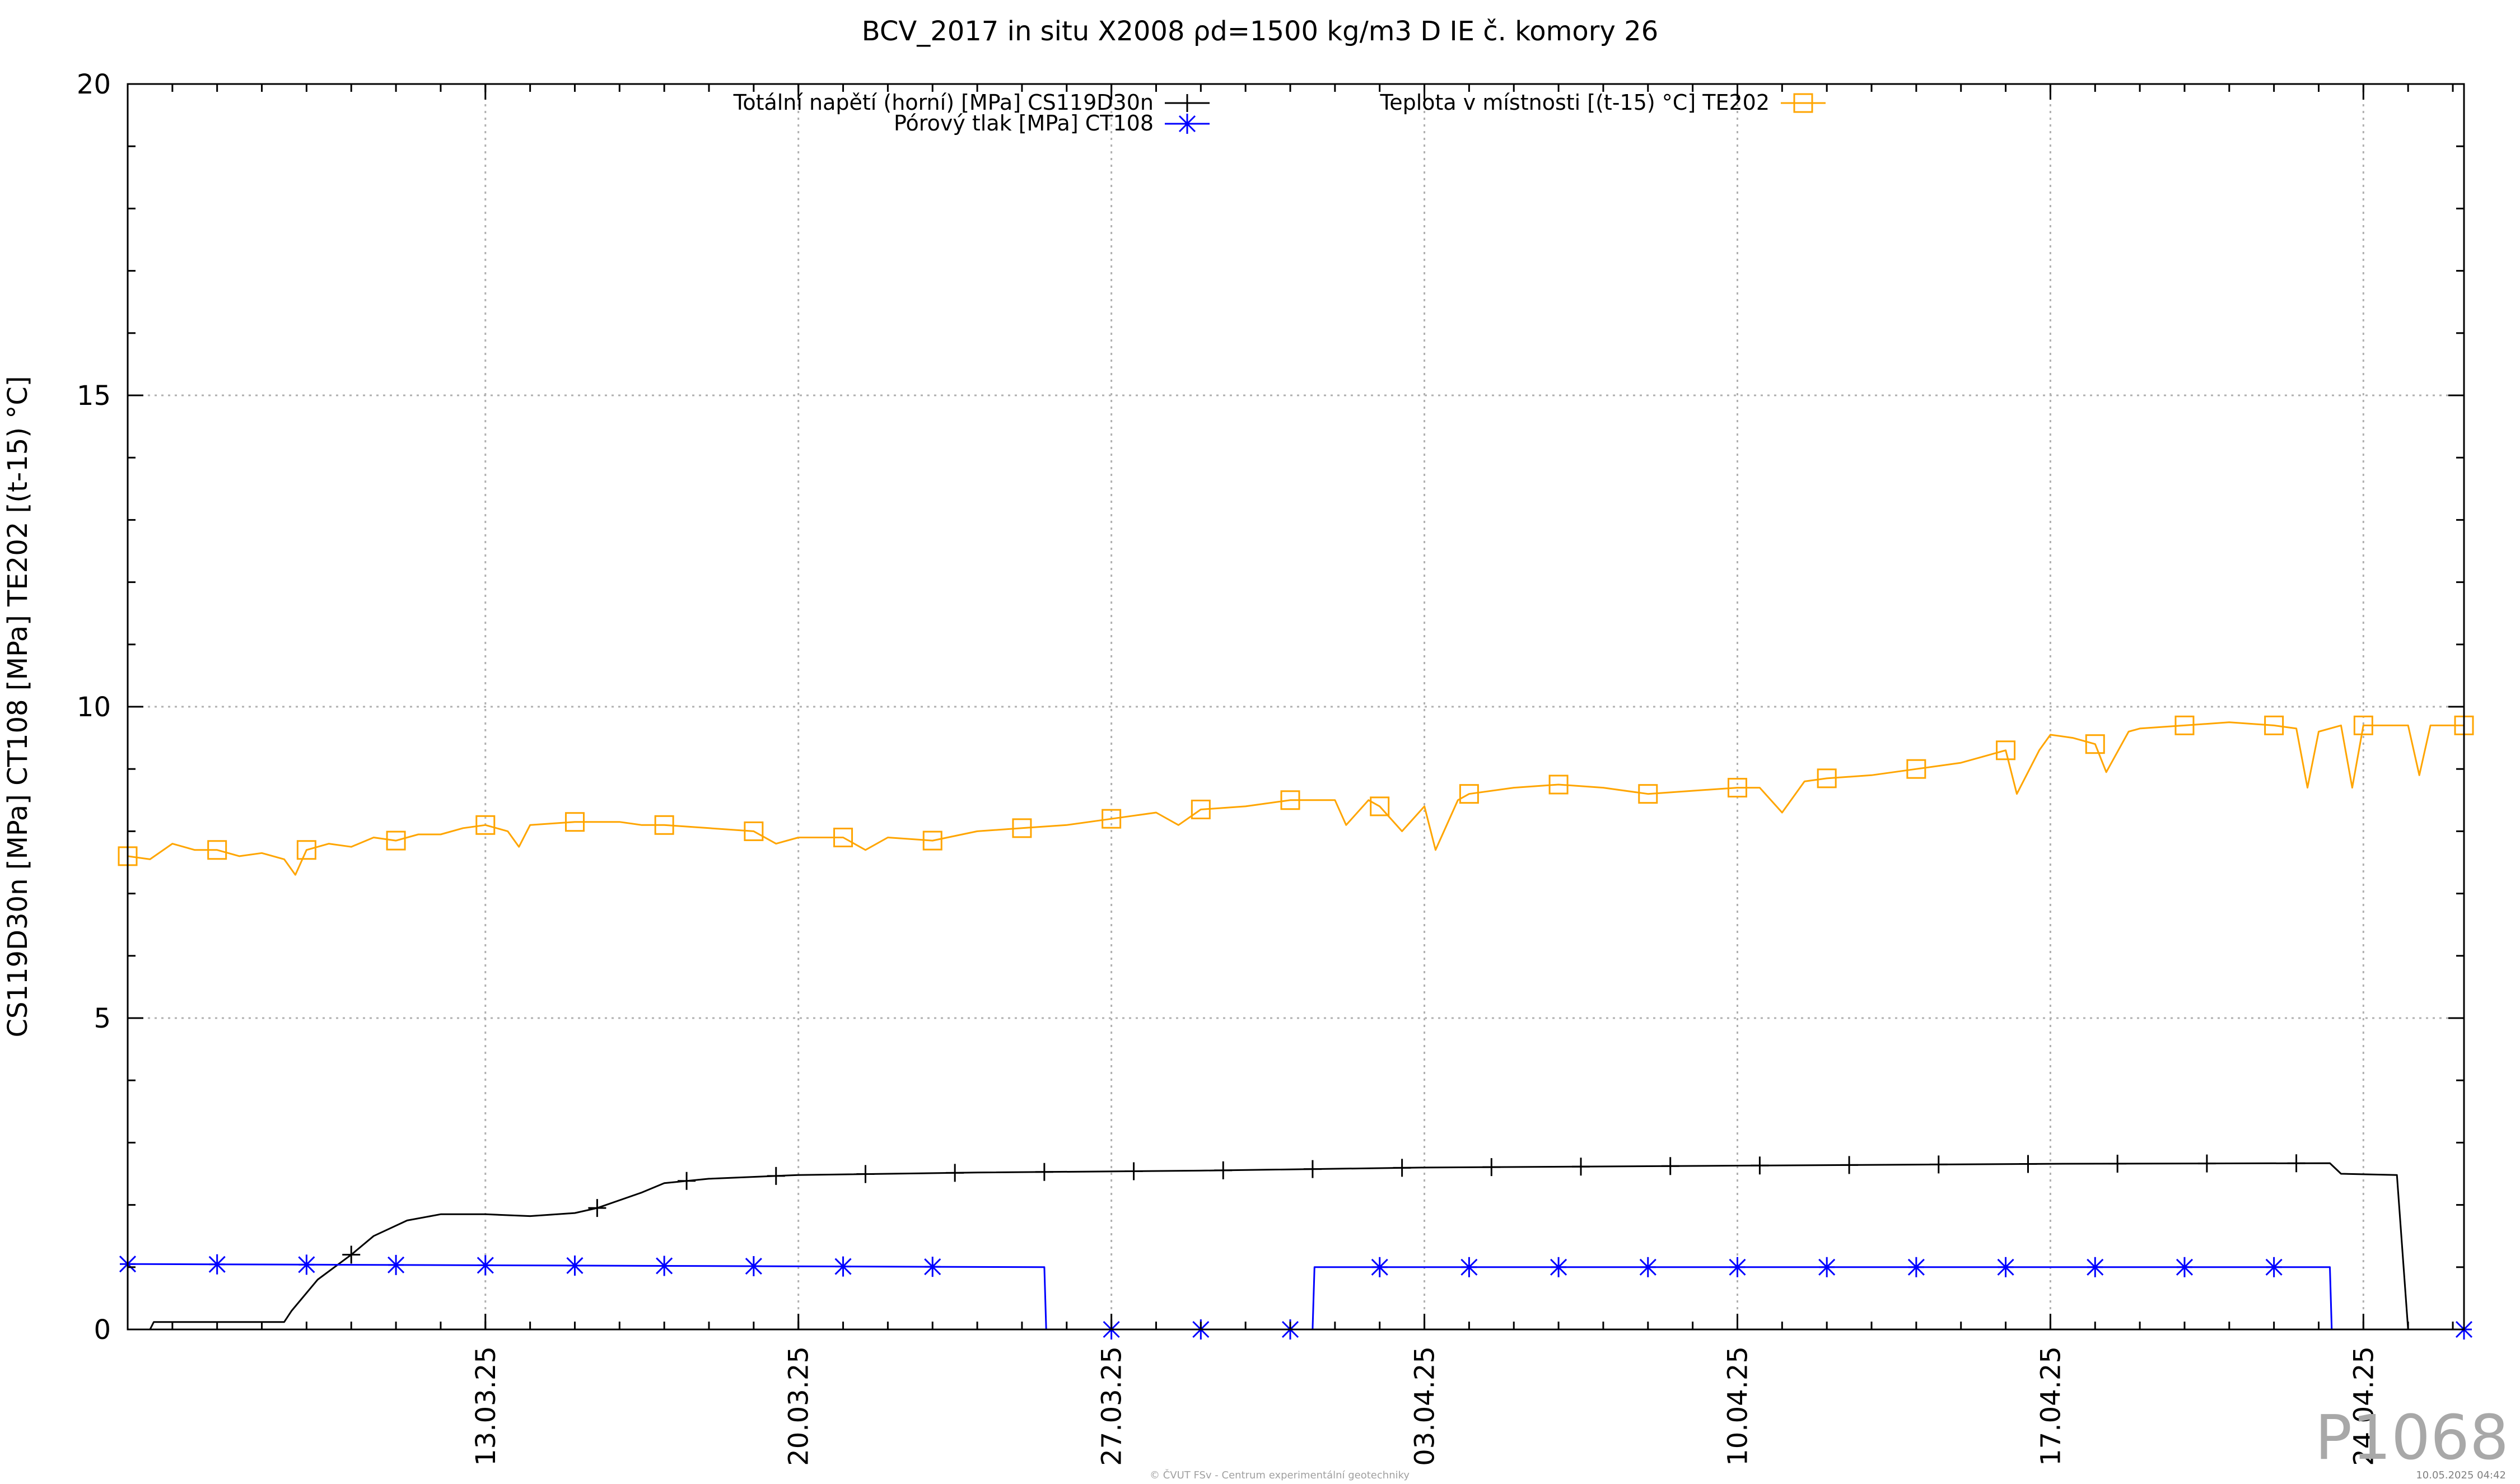  What do you see at coordinates (944, 103) in the screenshot?
I see `legend-label: Totální napětí (horní) [MPa] CS119D30n` at bounding box center [944, 103].